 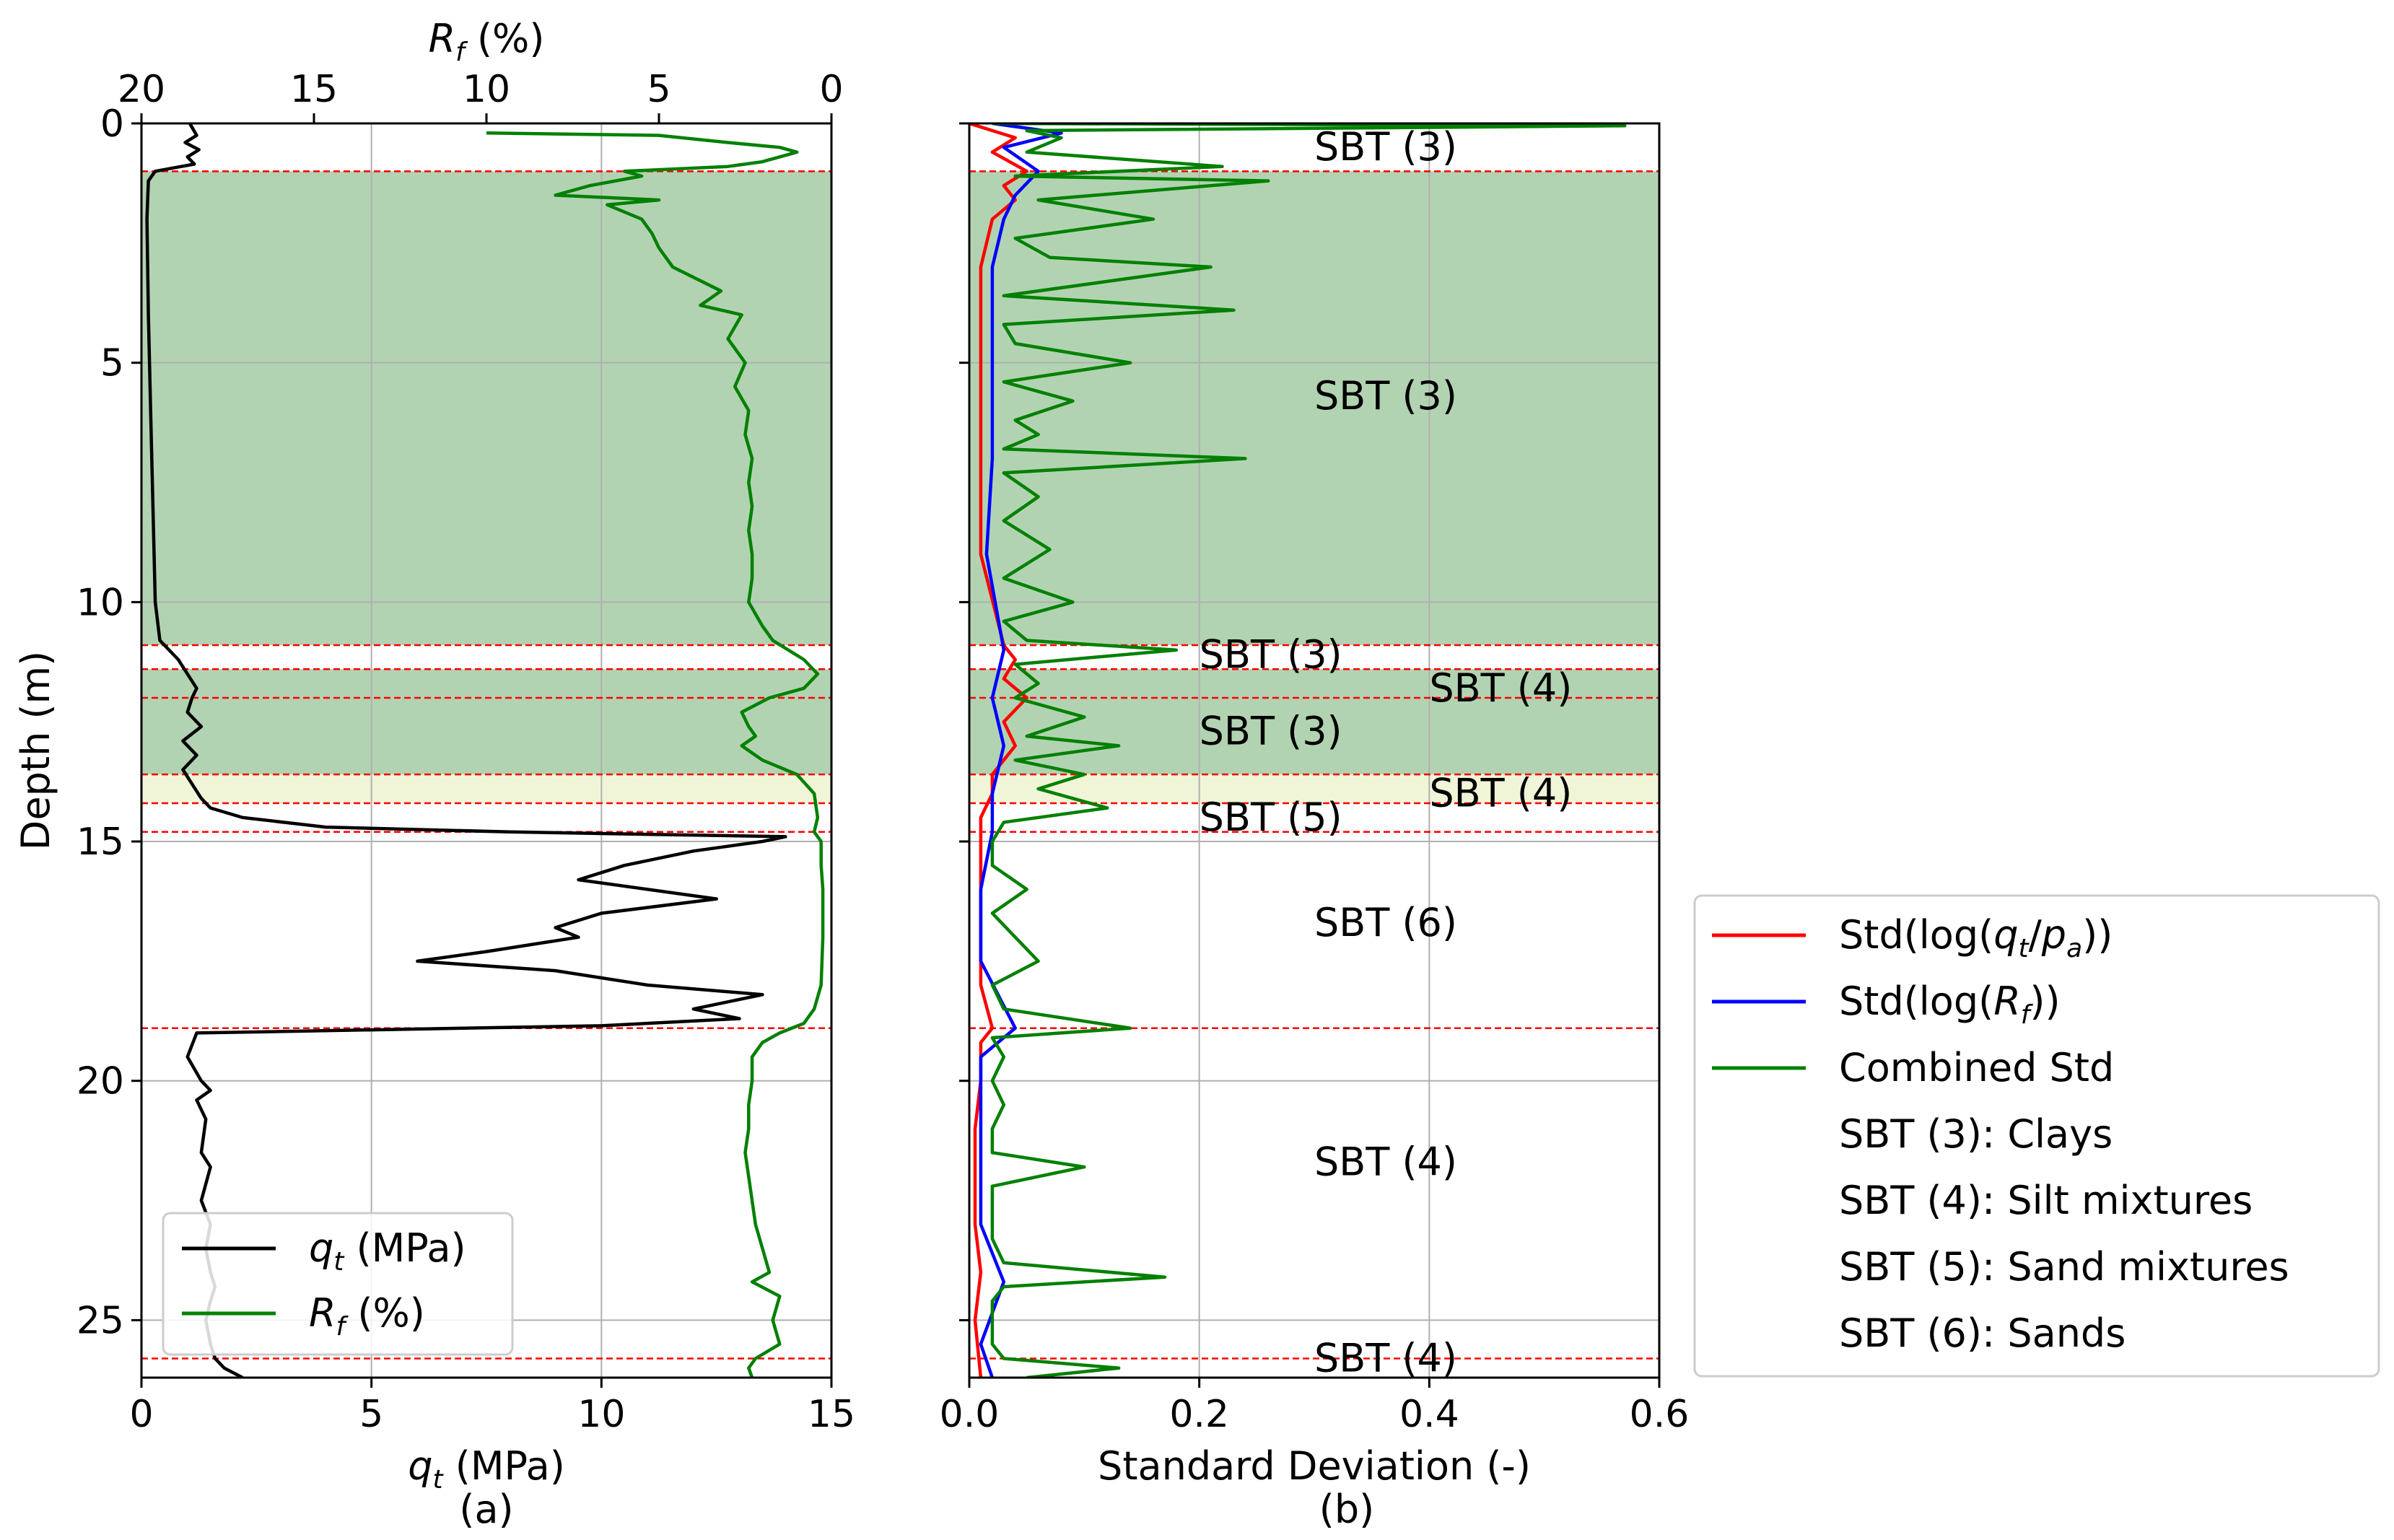 I want to click on legend-label-sbt5: SBT (5): Sand mixtures, so click(x=2064, y=1267).